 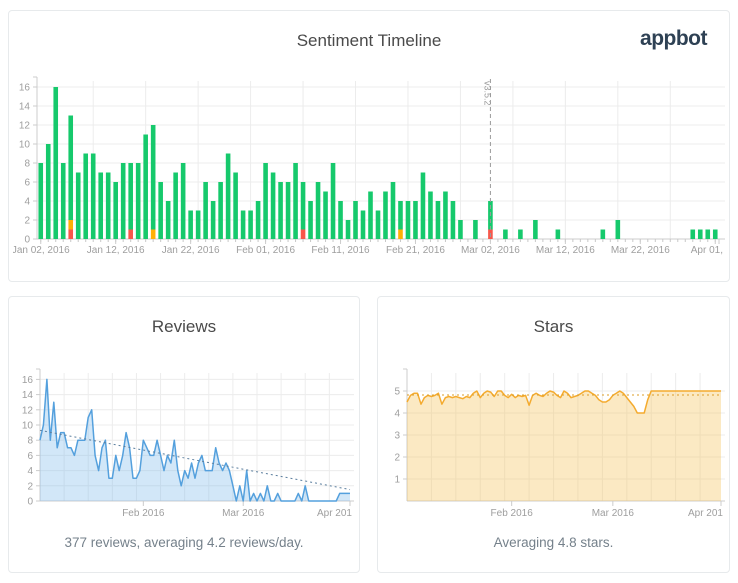 I want to click on reviews-caption: 377 reviews, averaging 4.2 reviews/day., so click(x=184, y=542).